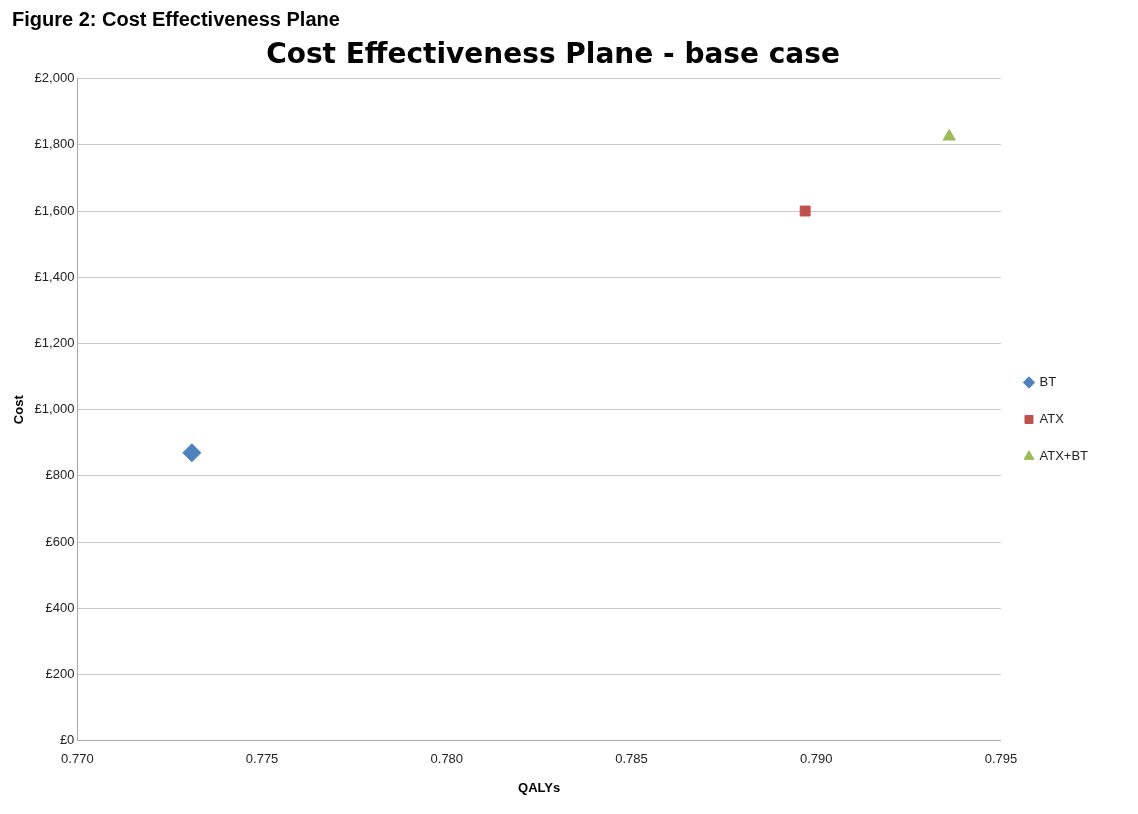  I want to click on caption: Figure 2: Cost Effectiveness Plane, so click(176, 19).